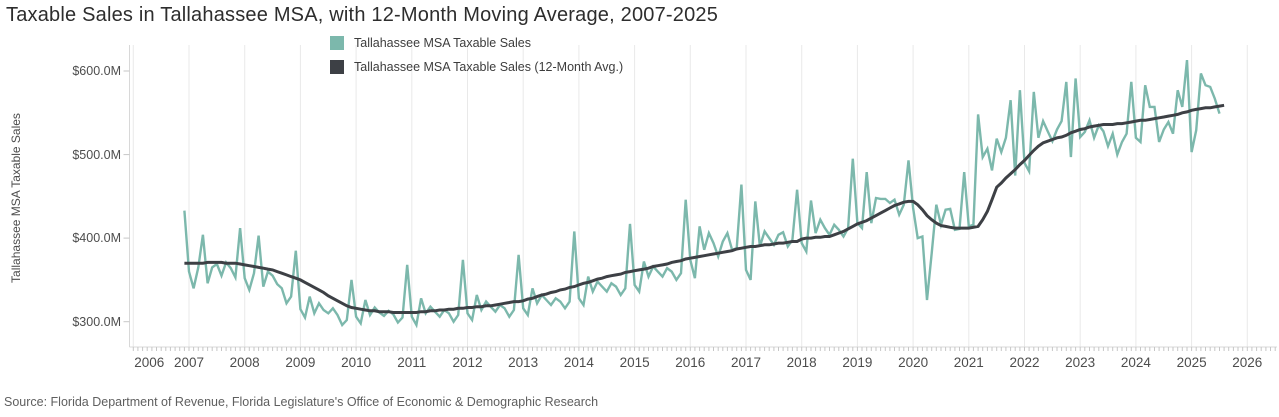  What do you see at coordinates (337, 67) in the screenshot?
I see `legend-swatch-dark-icon` at bounding box center [337, 67].